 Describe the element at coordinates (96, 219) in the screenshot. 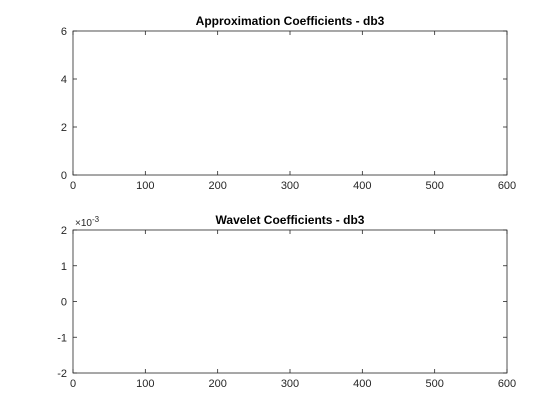

I see `y-exponent-power: -3` at that location.